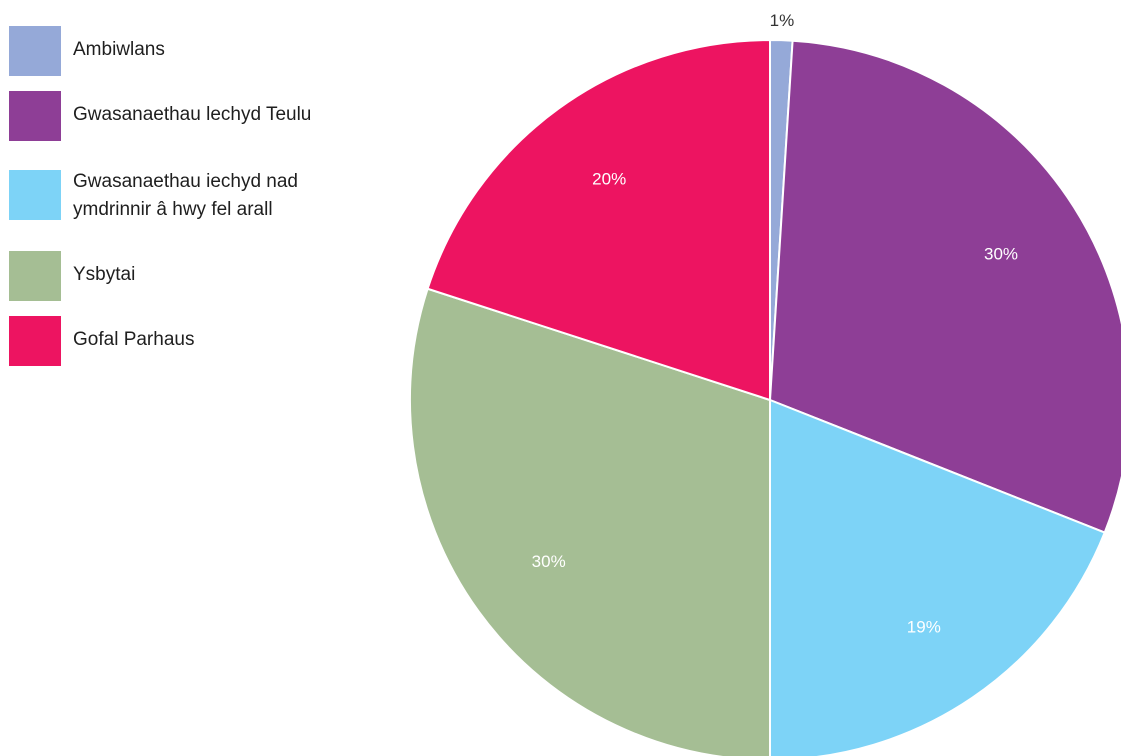  What do you see at coordinates (609, 179) in the screenshot?
I see `slice-value-label: 20%` at bounding box center [609, 179].